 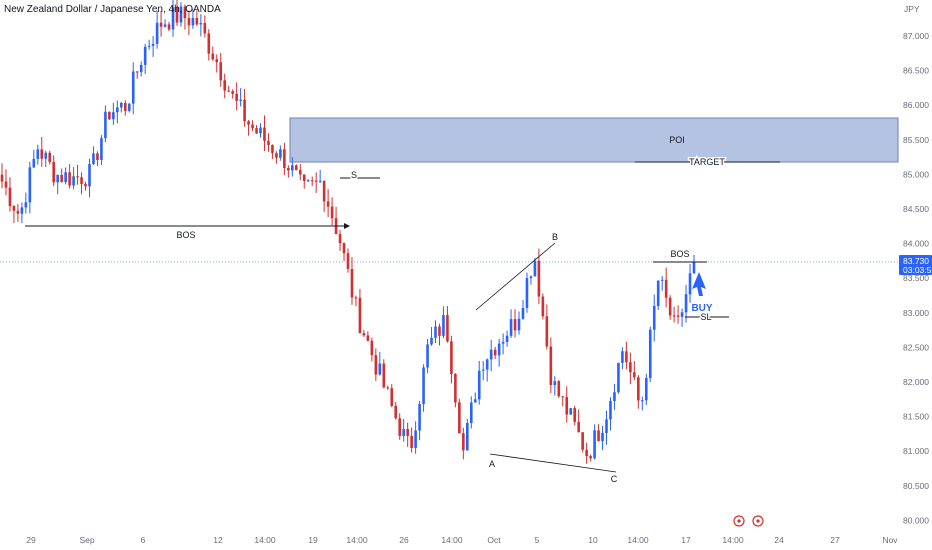 I want to click on y-tick-label: 81.500, so click(x=916, y=417).